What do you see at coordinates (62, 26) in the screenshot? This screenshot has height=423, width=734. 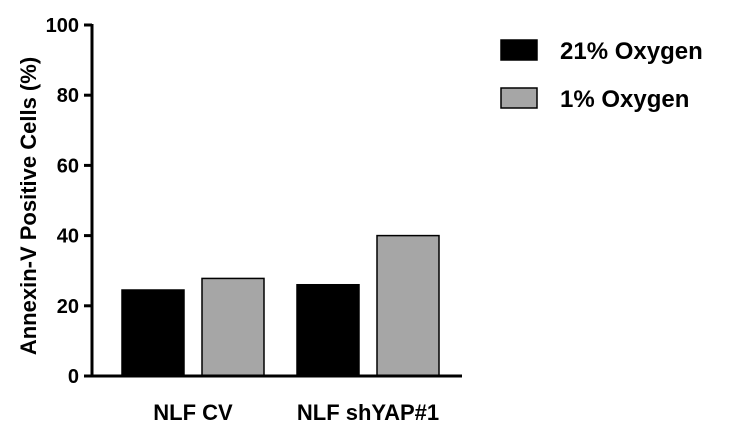 I see `y-tick-label: 100` at bounding box center [62, 26].